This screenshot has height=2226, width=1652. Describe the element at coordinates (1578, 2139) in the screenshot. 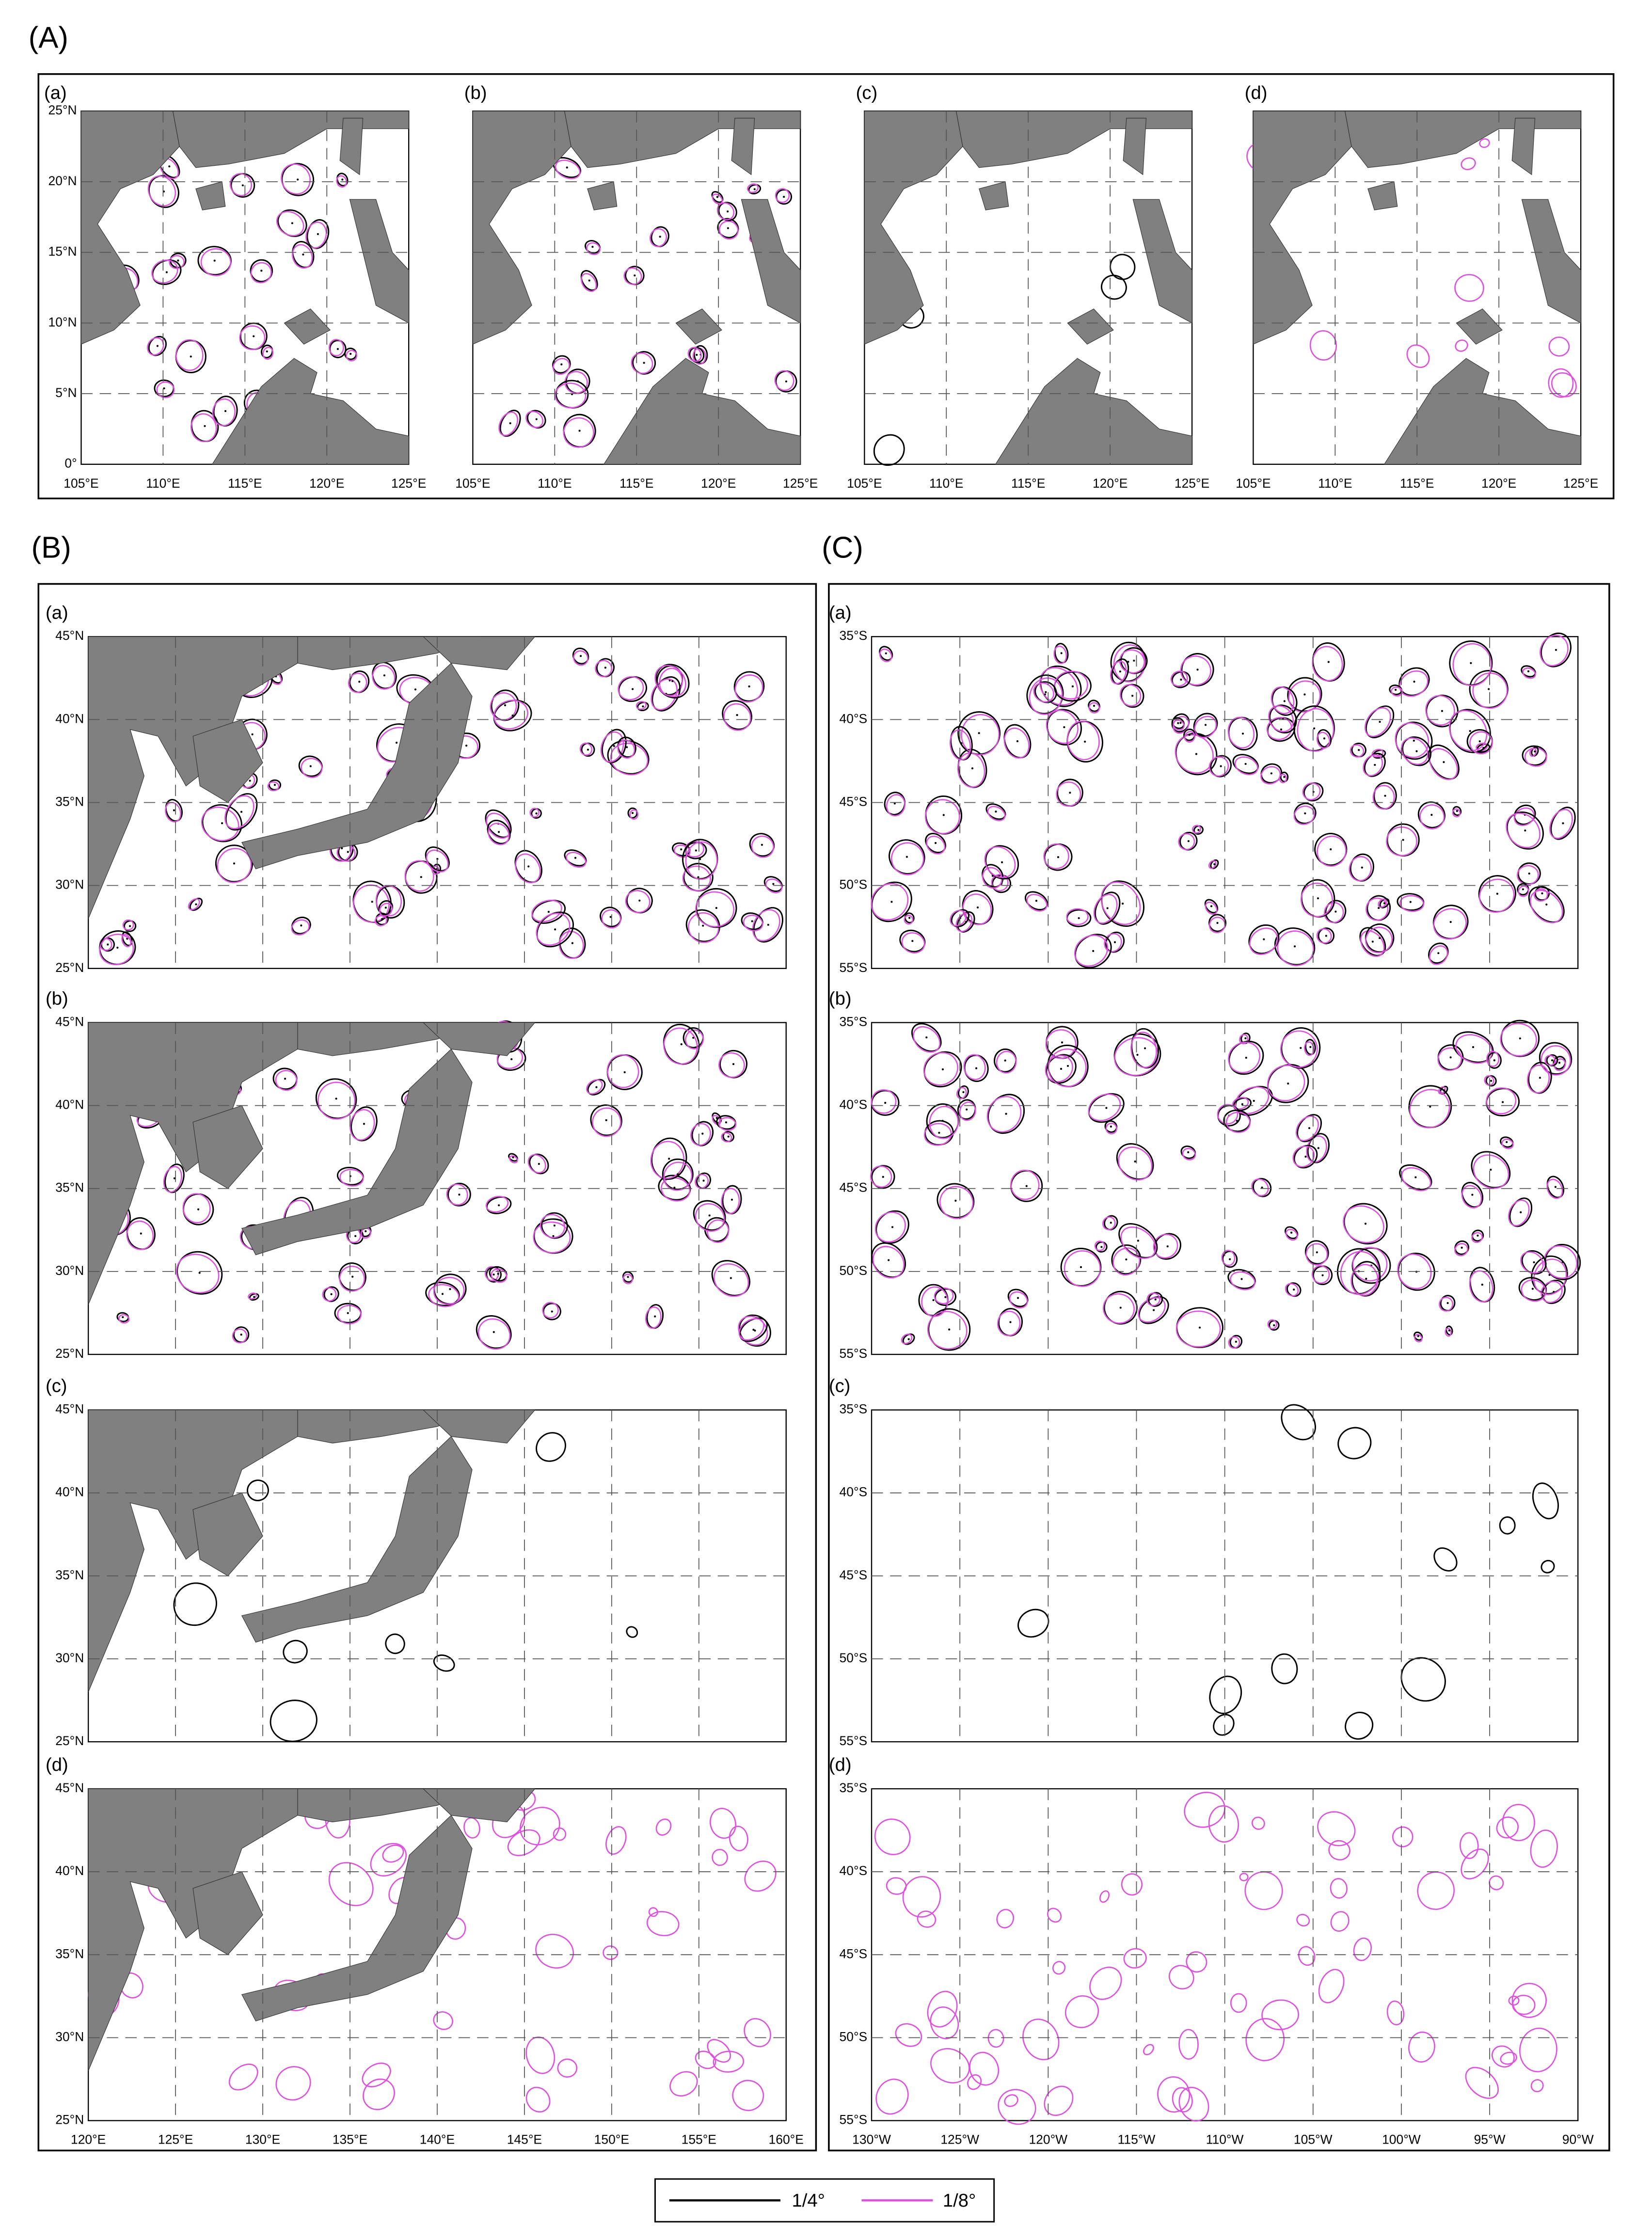

I see `lon-tick-label: 90°W` at that location.